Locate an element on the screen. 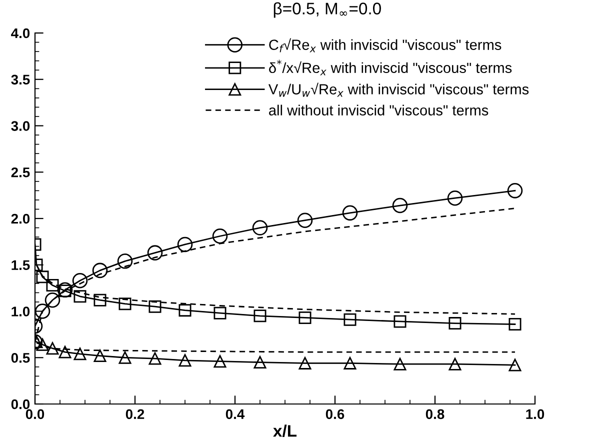 This screenshot has height=444, width=595. legend-label: all without inviscid "viscous" terms is located at coordinates (378, 110).